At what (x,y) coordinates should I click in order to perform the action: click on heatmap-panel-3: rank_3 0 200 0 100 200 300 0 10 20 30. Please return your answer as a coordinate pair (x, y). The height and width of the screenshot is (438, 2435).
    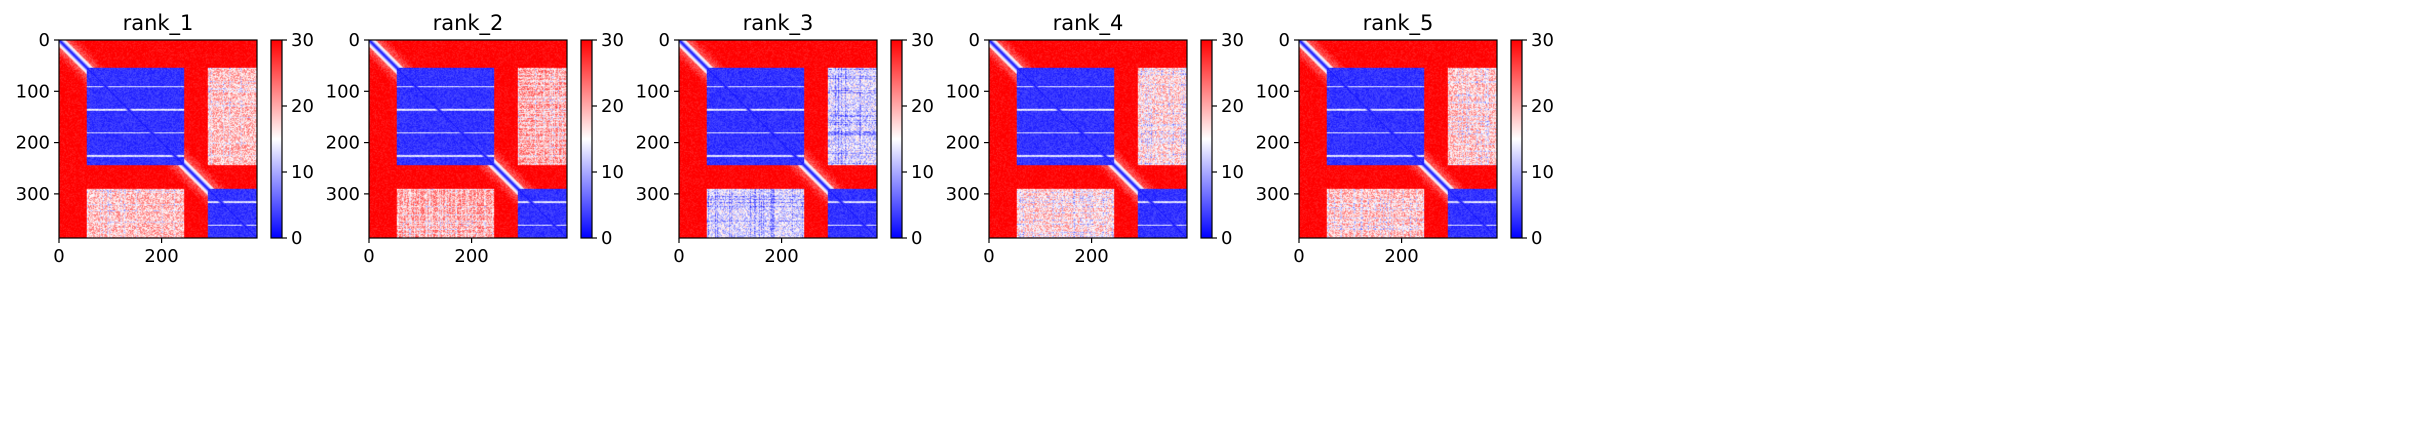
    Looking at the image, I should click on (785, 139).